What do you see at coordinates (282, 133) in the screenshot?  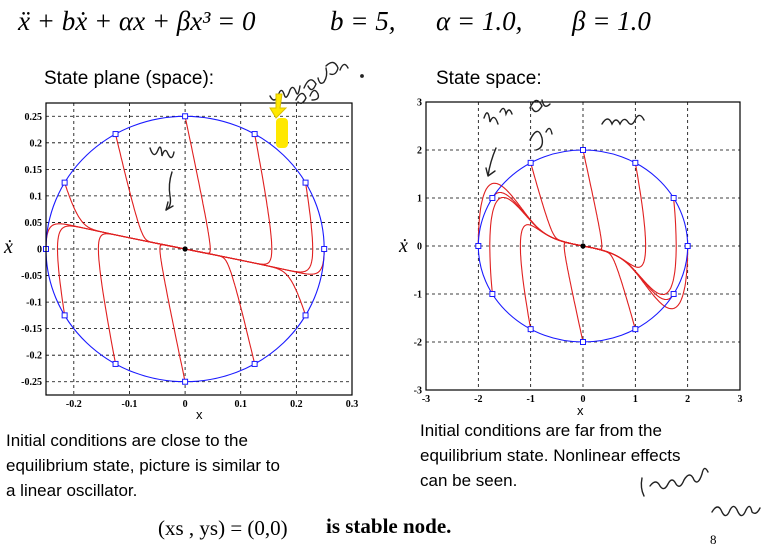 I see `highlight-mark` at bounding box center [282, 133].